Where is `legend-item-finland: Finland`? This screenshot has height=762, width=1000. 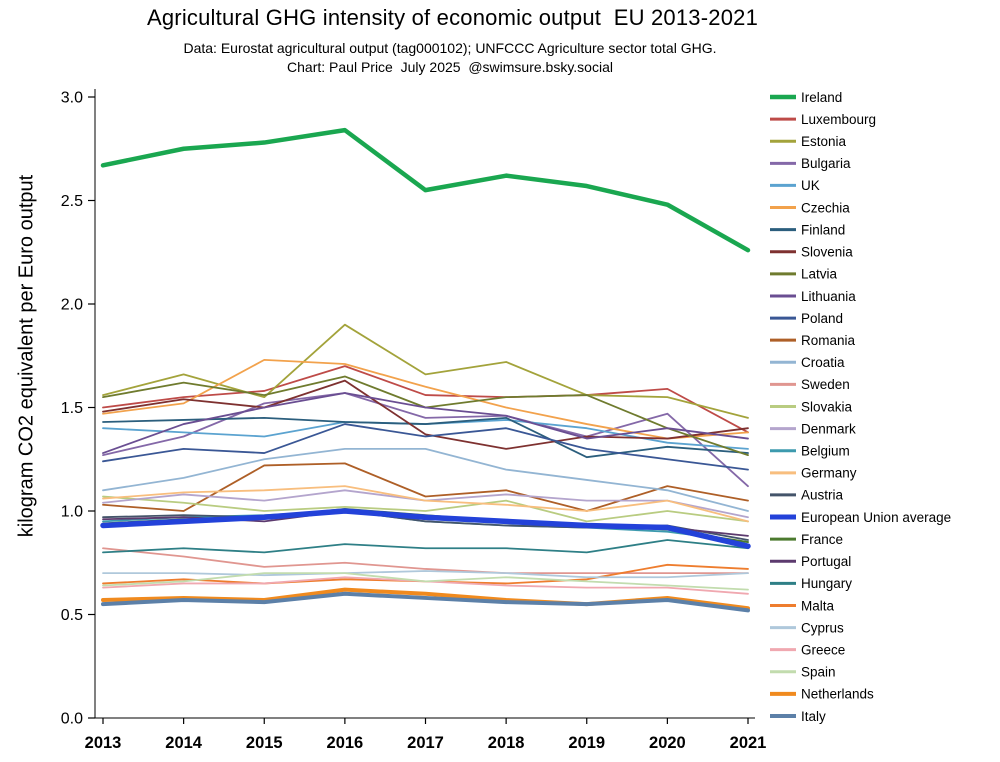 legend-item-finland: Finland is located at coordinates (807, 229).